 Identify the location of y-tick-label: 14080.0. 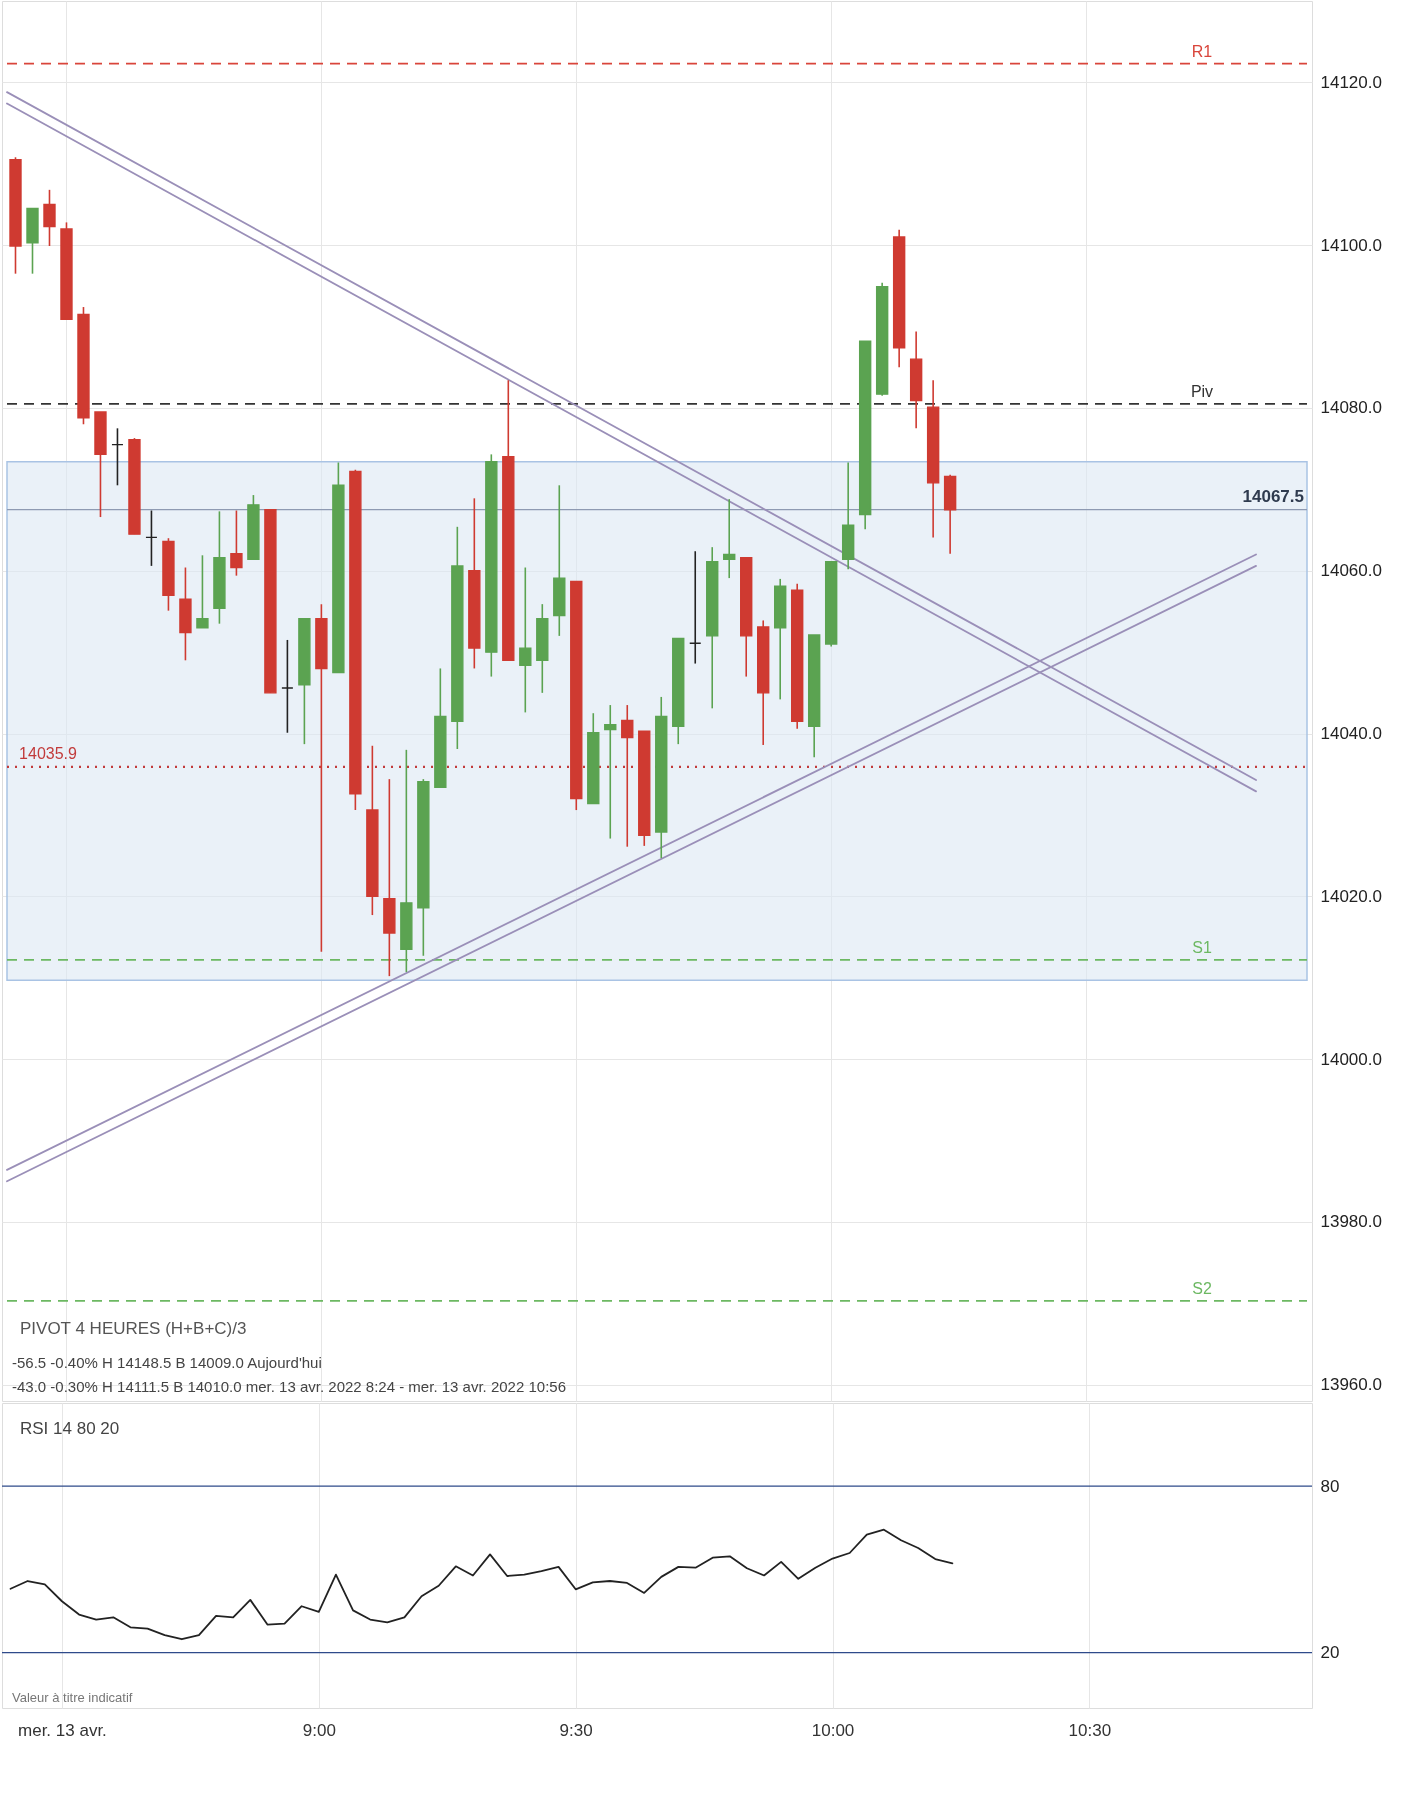
(1351, 408).